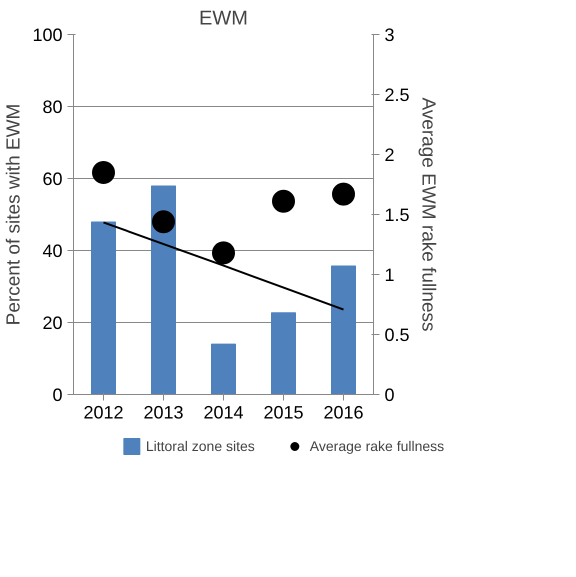 The image size is (576, 577). Describe the element at coordinates (52, 179) in the screenshot. I see `y-tick-label: 60` at that location.